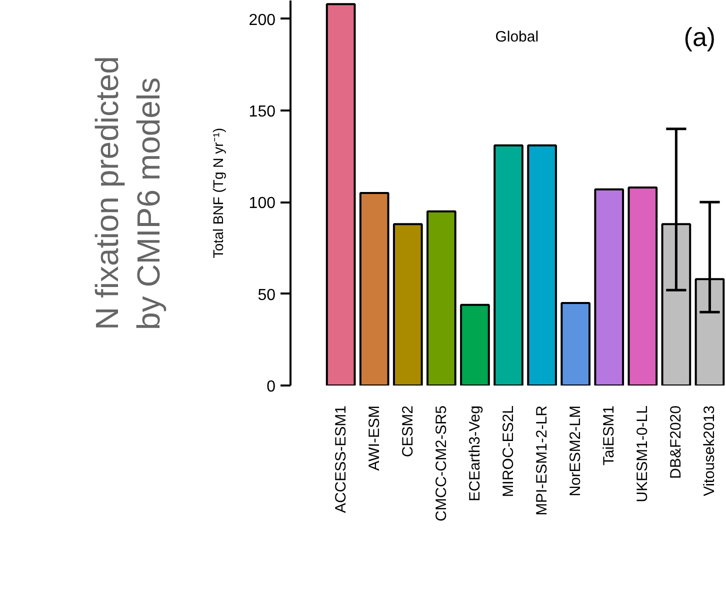 This screenshot has width=726, height=594. I want to click on x-tick-label: Vitousek2013, so click(709, 450).